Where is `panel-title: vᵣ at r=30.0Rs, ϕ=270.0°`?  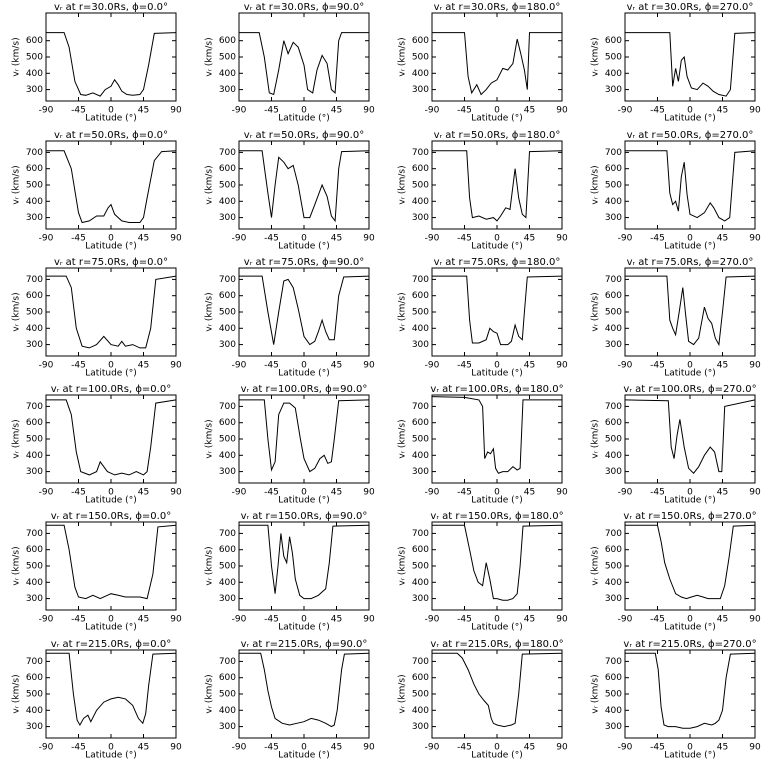 panel-title: vᵣ at r=30.0Rs, ϕ=270.0° is located at coordinates (690, 7).